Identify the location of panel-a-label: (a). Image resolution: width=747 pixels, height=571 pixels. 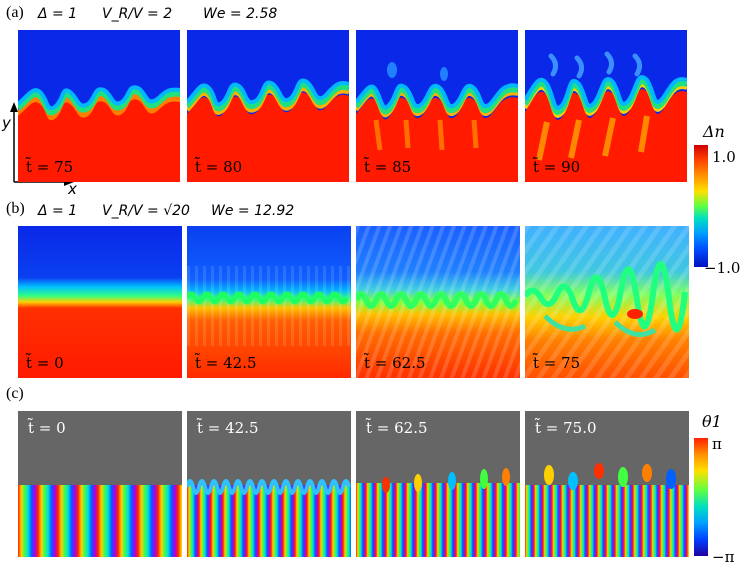
(15, 12).